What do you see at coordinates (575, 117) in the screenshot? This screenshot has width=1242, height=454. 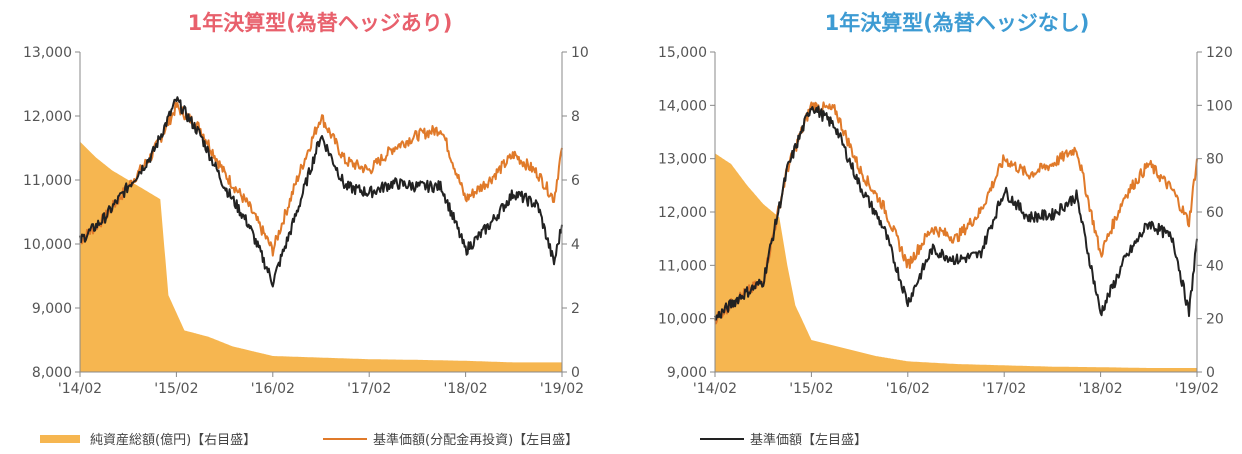 I see `right-tick-label: 8` at bounding box center [575, 117].